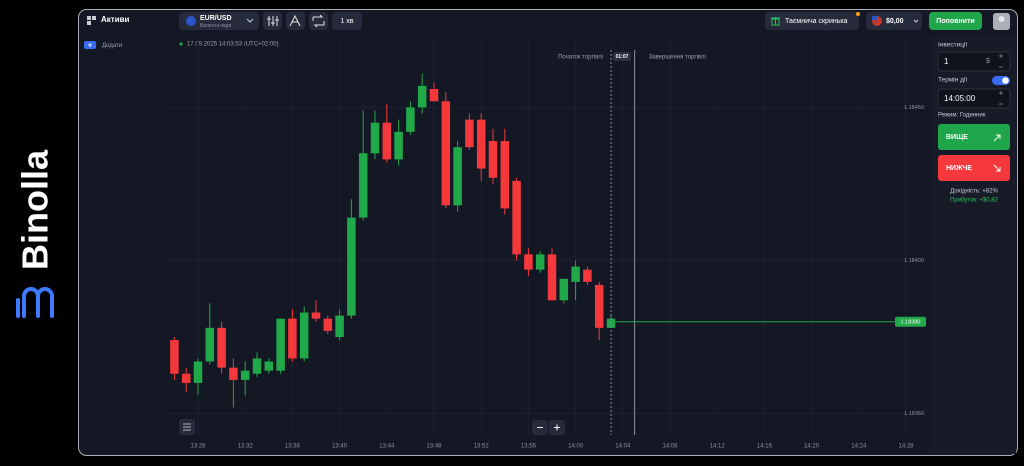  I want to click on mystery-box-label: Таємнича скринька, so click(816, 21).